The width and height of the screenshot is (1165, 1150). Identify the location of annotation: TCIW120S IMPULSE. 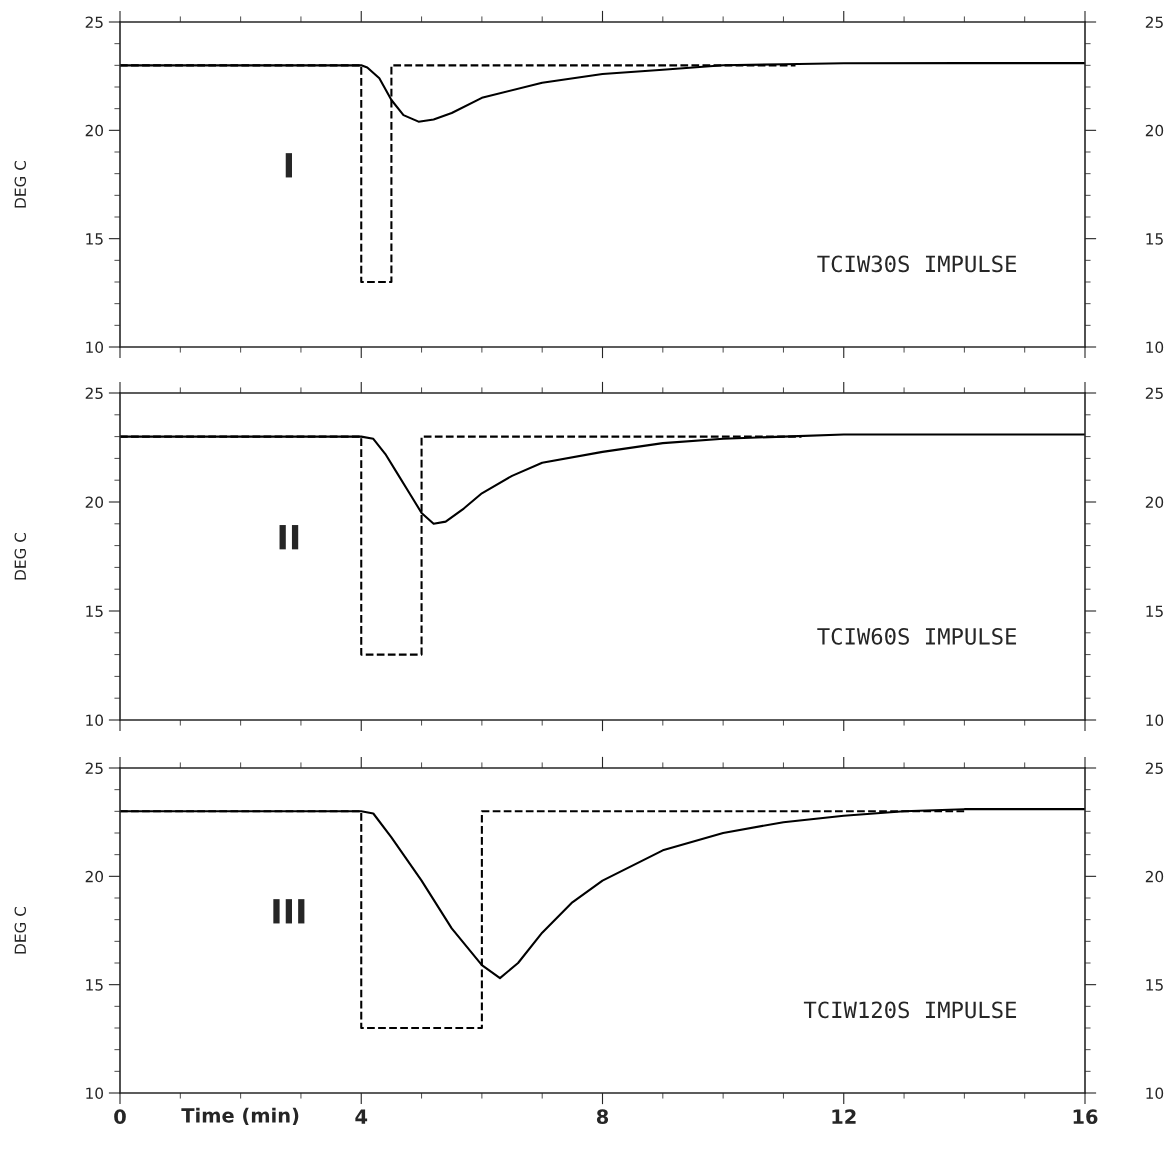
(910, 1010).